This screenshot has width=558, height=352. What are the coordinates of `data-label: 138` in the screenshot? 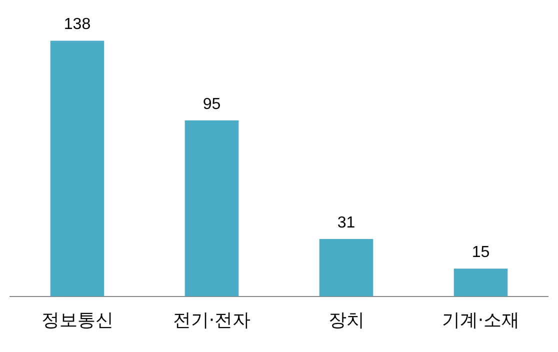 It's located at (77, 25).